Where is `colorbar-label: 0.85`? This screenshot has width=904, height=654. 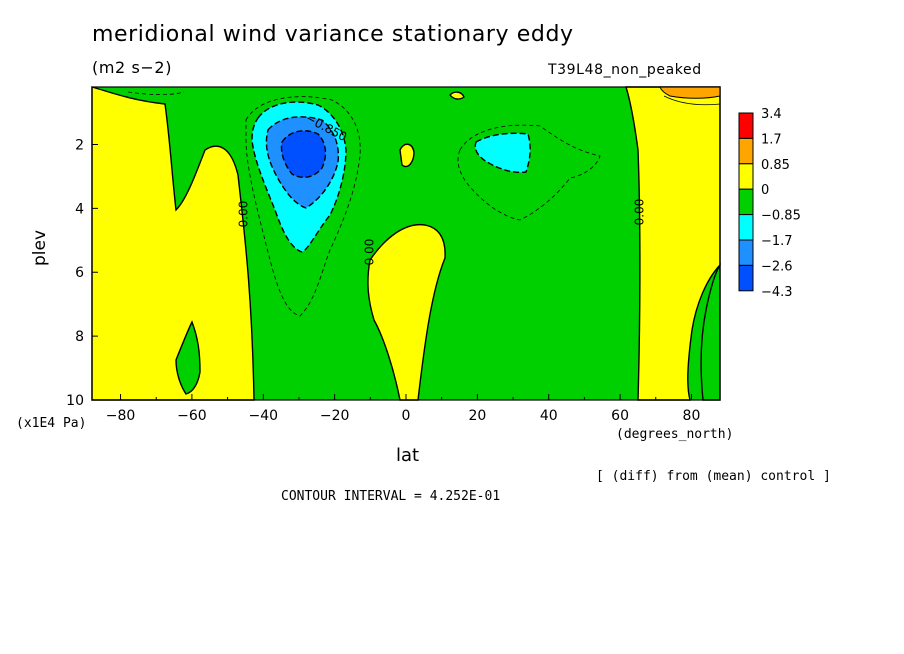
colorbar-label: 0.85 is located at coordinates (775, 165).